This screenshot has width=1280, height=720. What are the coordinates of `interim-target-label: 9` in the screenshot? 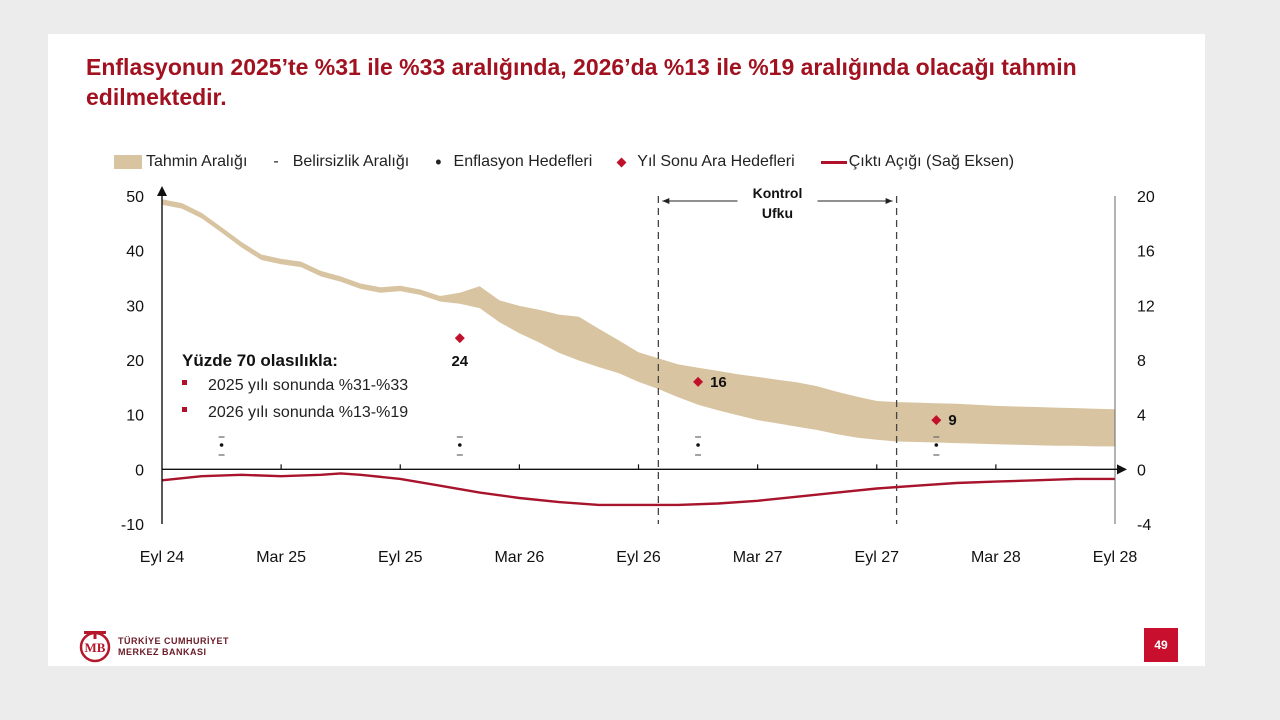 It's located at (952, 420).